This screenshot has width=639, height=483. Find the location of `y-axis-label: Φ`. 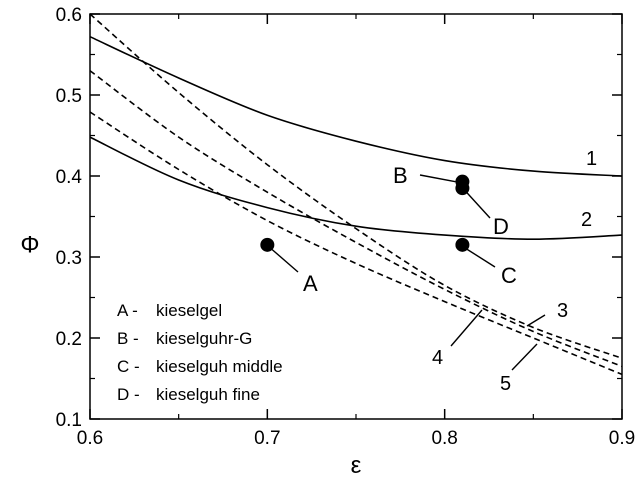

y-axis-label: Φ is located at coordinates (29, 244).